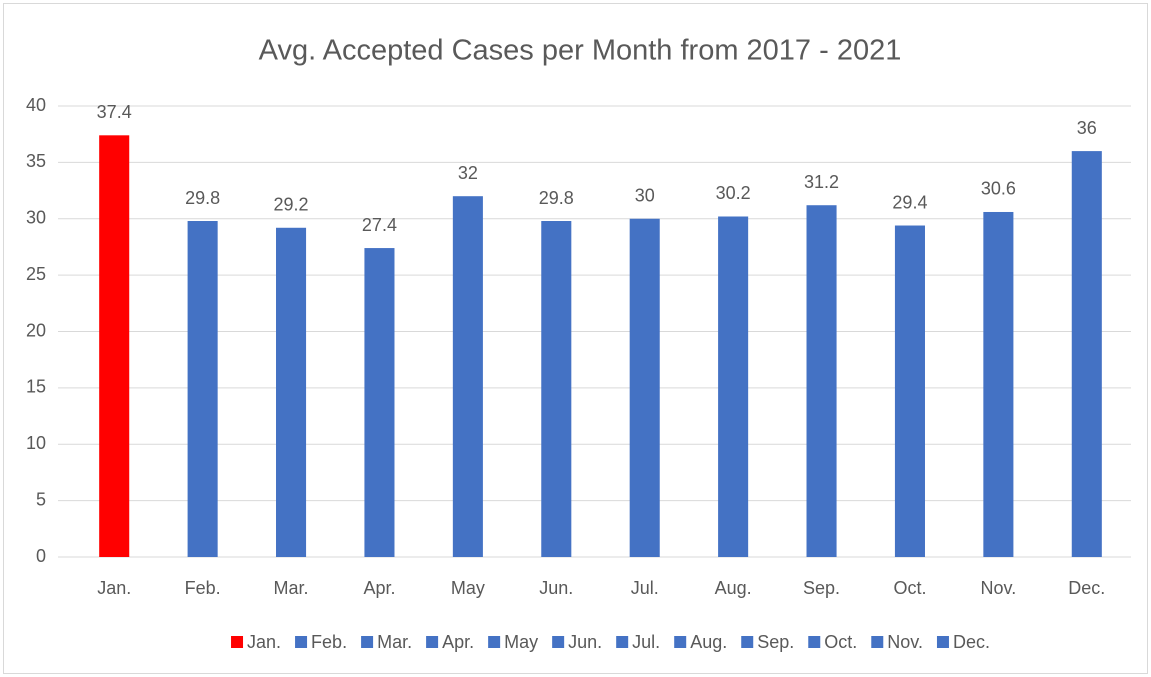  What do you see at coordinates (291, 205) in the screenshot?
I see `data-label: 29.2` at bounding box center [291, 205].